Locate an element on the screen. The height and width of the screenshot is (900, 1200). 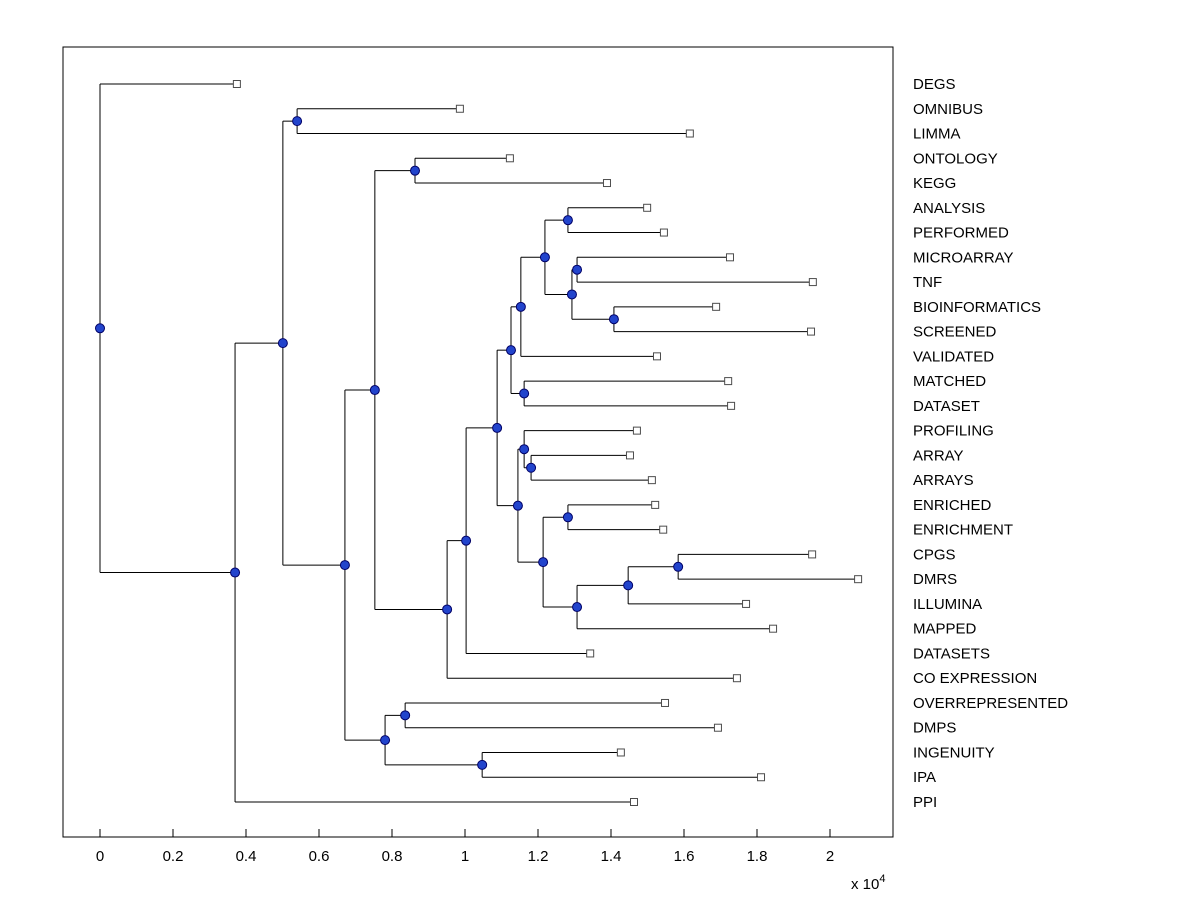
leaf-label: PROFILING is located at coordinates (953, 431).